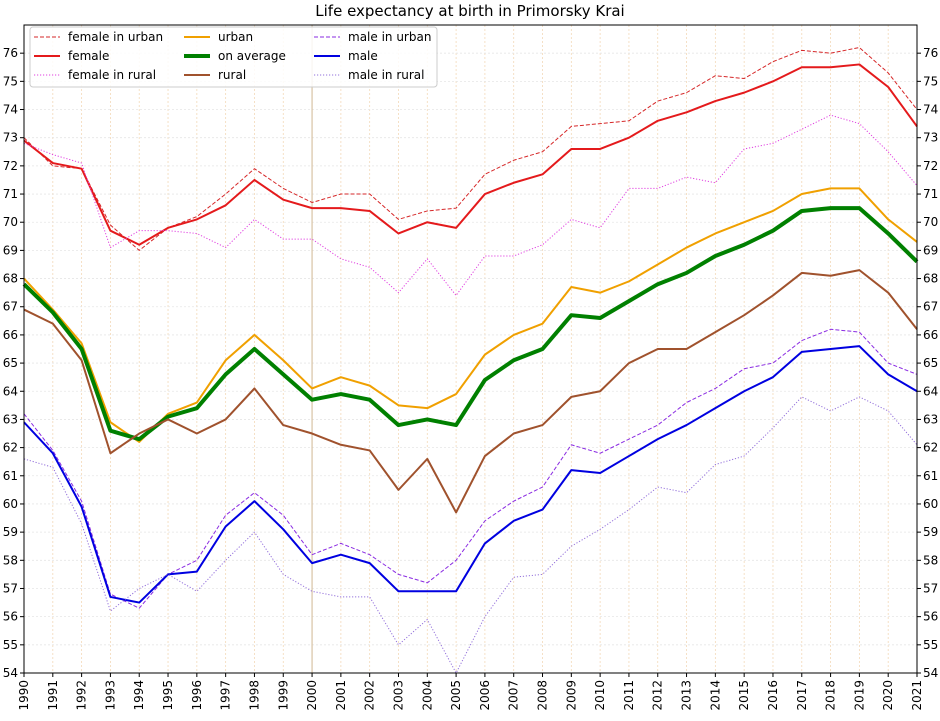 The image size is (940, 721). Describe the element at coordinates (456, 695) in the screenshot. I see `x-tick-label: 2005` at that location.